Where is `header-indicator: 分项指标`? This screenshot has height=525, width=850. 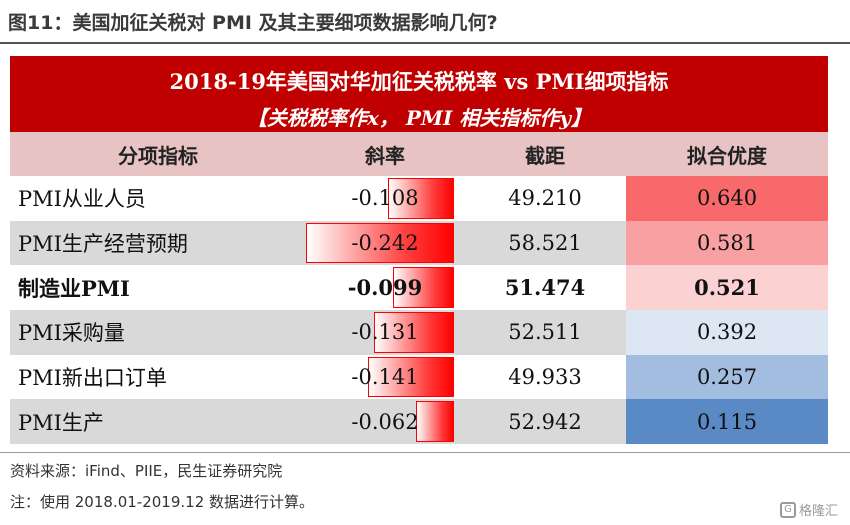 header-indicator: 分项指标 is located at coordinates (158, 155).